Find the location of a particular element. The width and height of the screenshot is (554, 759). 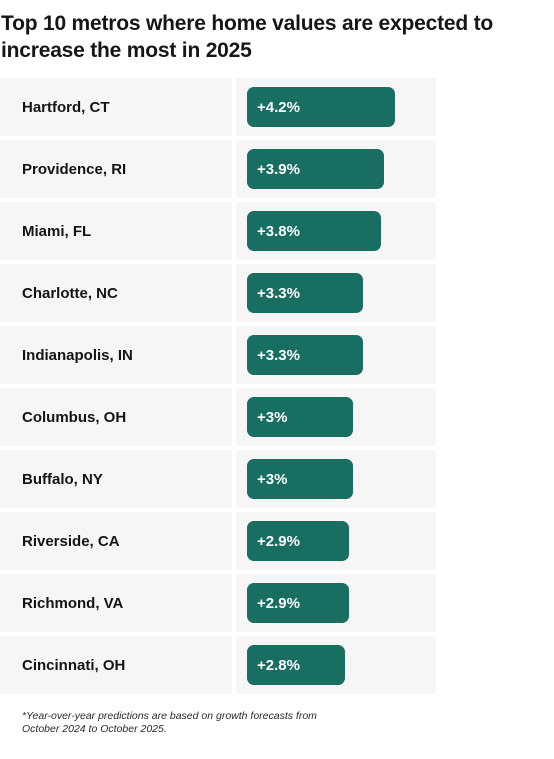

category-label: Providence, RI is located at coordinates (74, 169).